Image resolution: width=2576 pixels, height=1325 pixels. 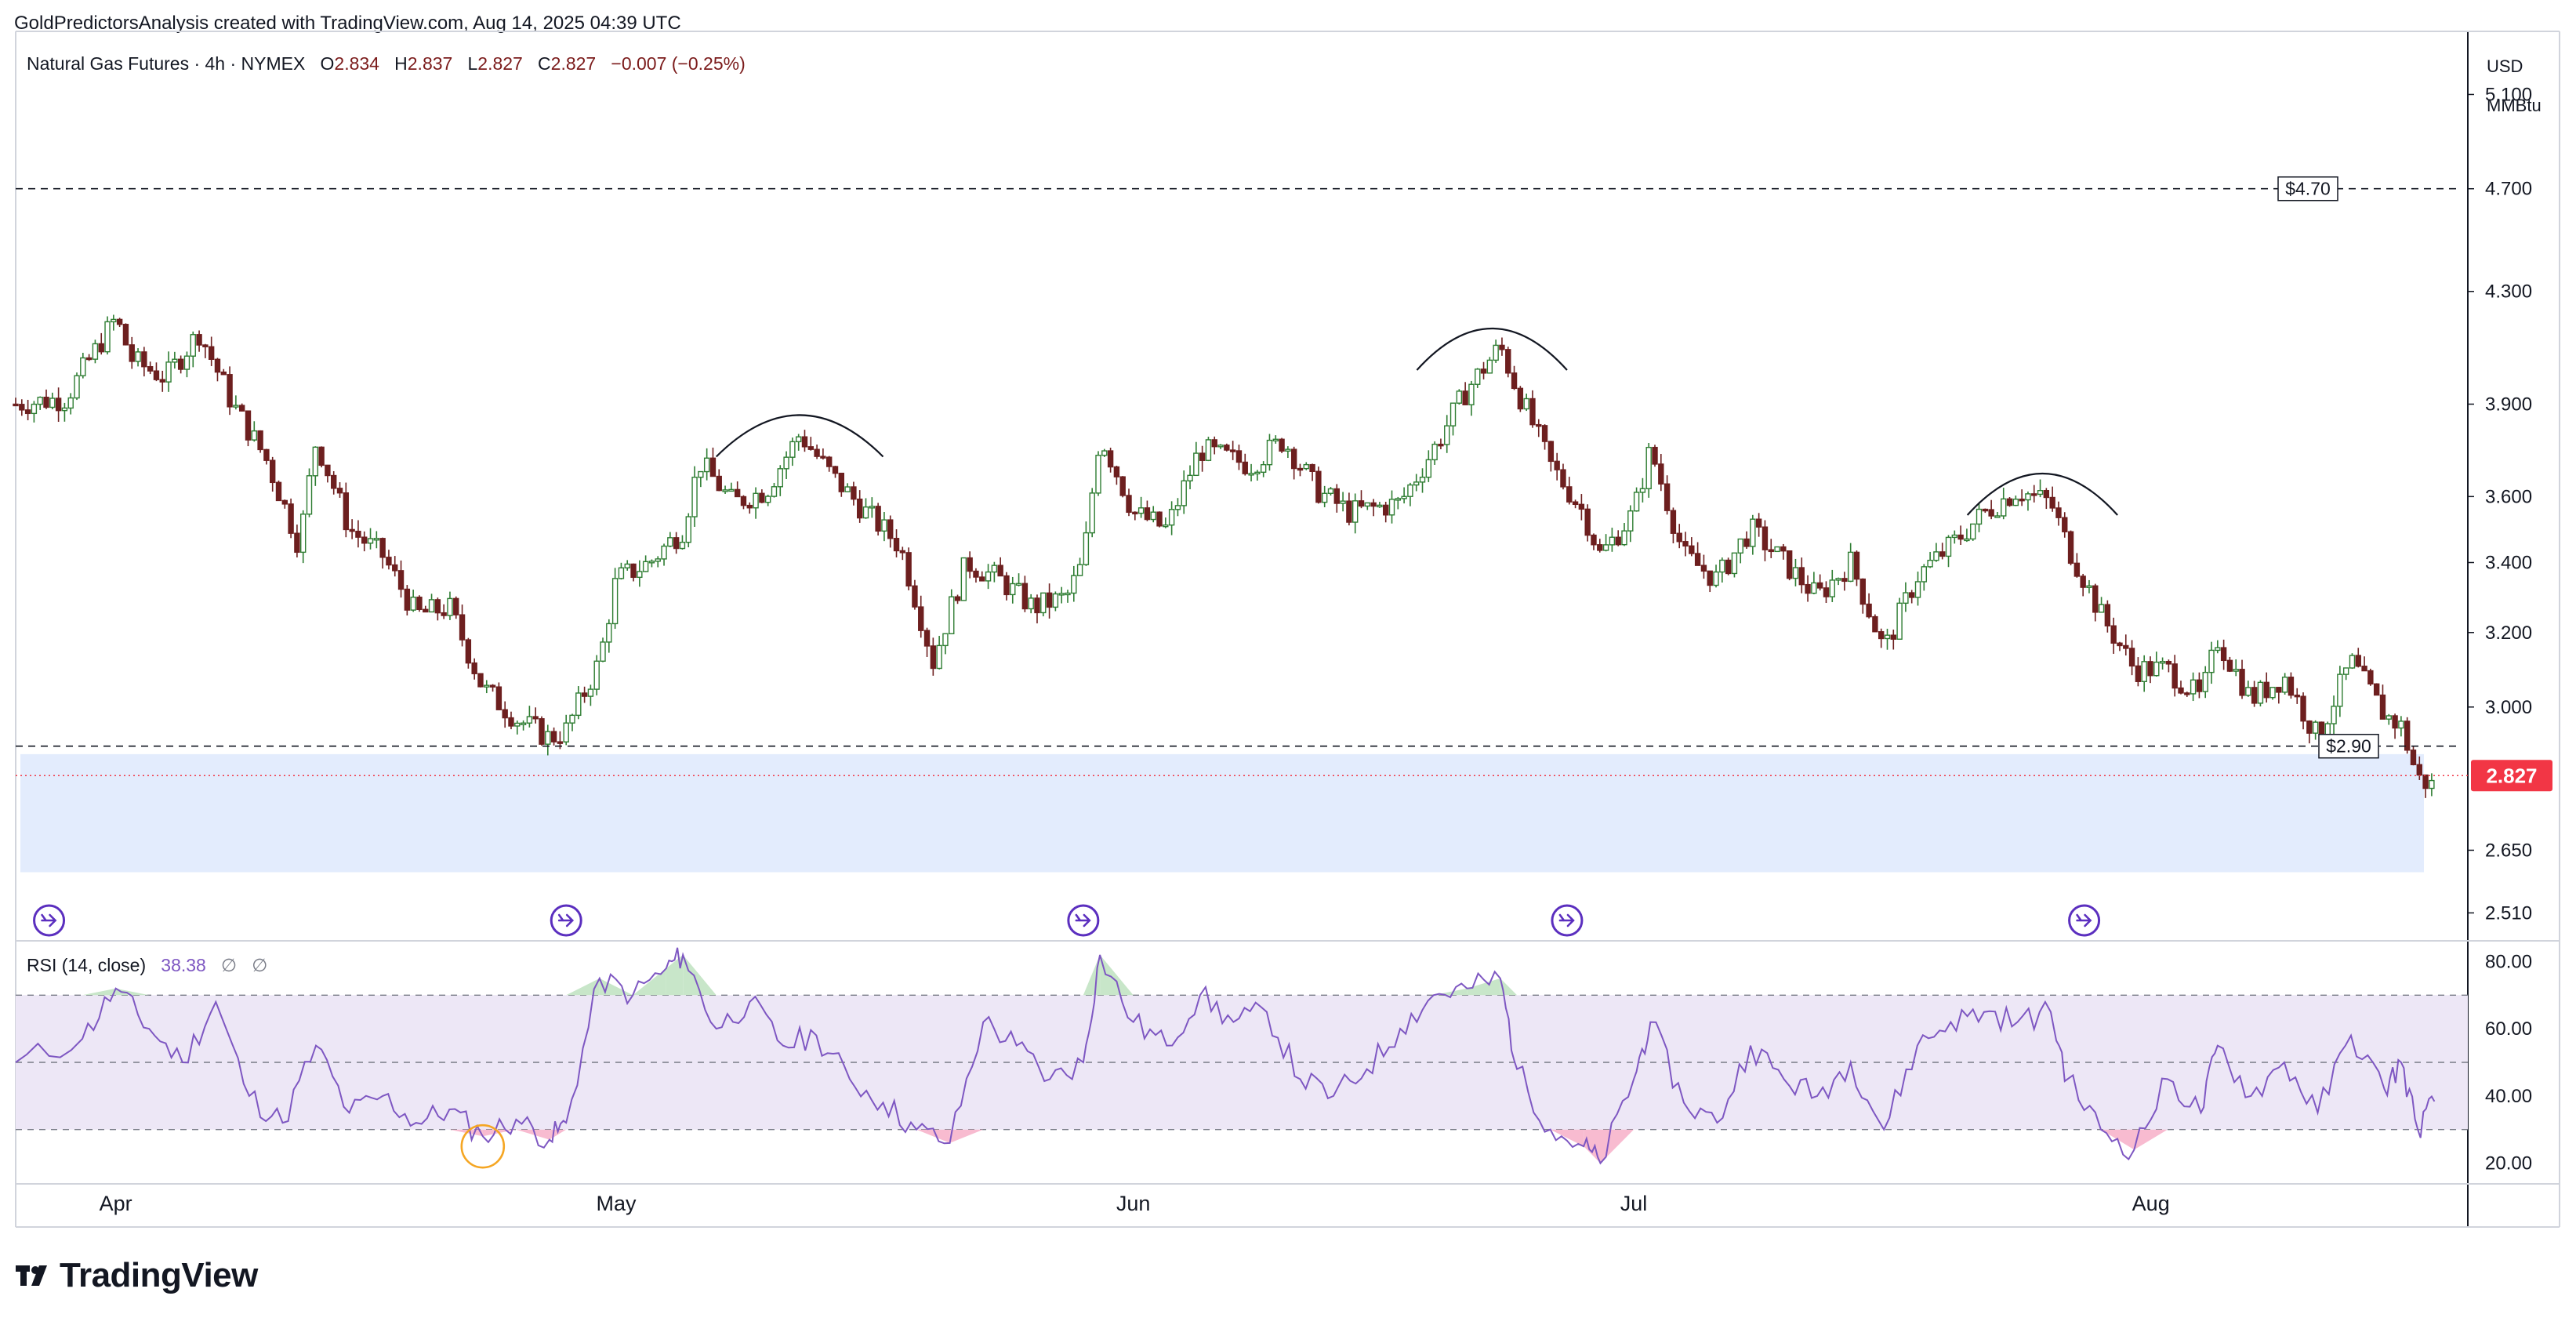 What do you see at coordinates (2511, 776) in the screenshot?
I see `last-price-badge` at bounding box center [2511, 776].